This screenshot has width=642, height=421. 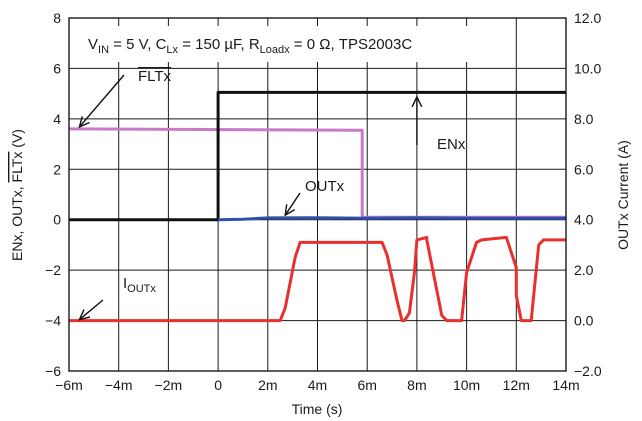 I want to click on condition-box, so click(x=286, y=44).